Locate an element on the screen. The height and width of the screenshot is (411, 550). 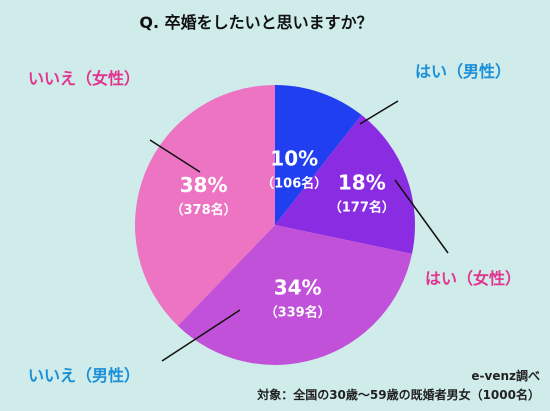
slice-no-male-leader-line is located at coordinates (201, 335).